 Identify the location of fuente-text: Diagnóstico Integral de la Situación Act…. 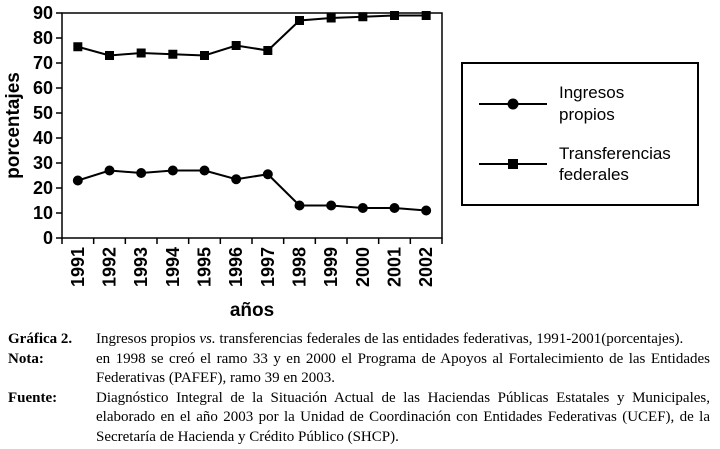
(403, 417).